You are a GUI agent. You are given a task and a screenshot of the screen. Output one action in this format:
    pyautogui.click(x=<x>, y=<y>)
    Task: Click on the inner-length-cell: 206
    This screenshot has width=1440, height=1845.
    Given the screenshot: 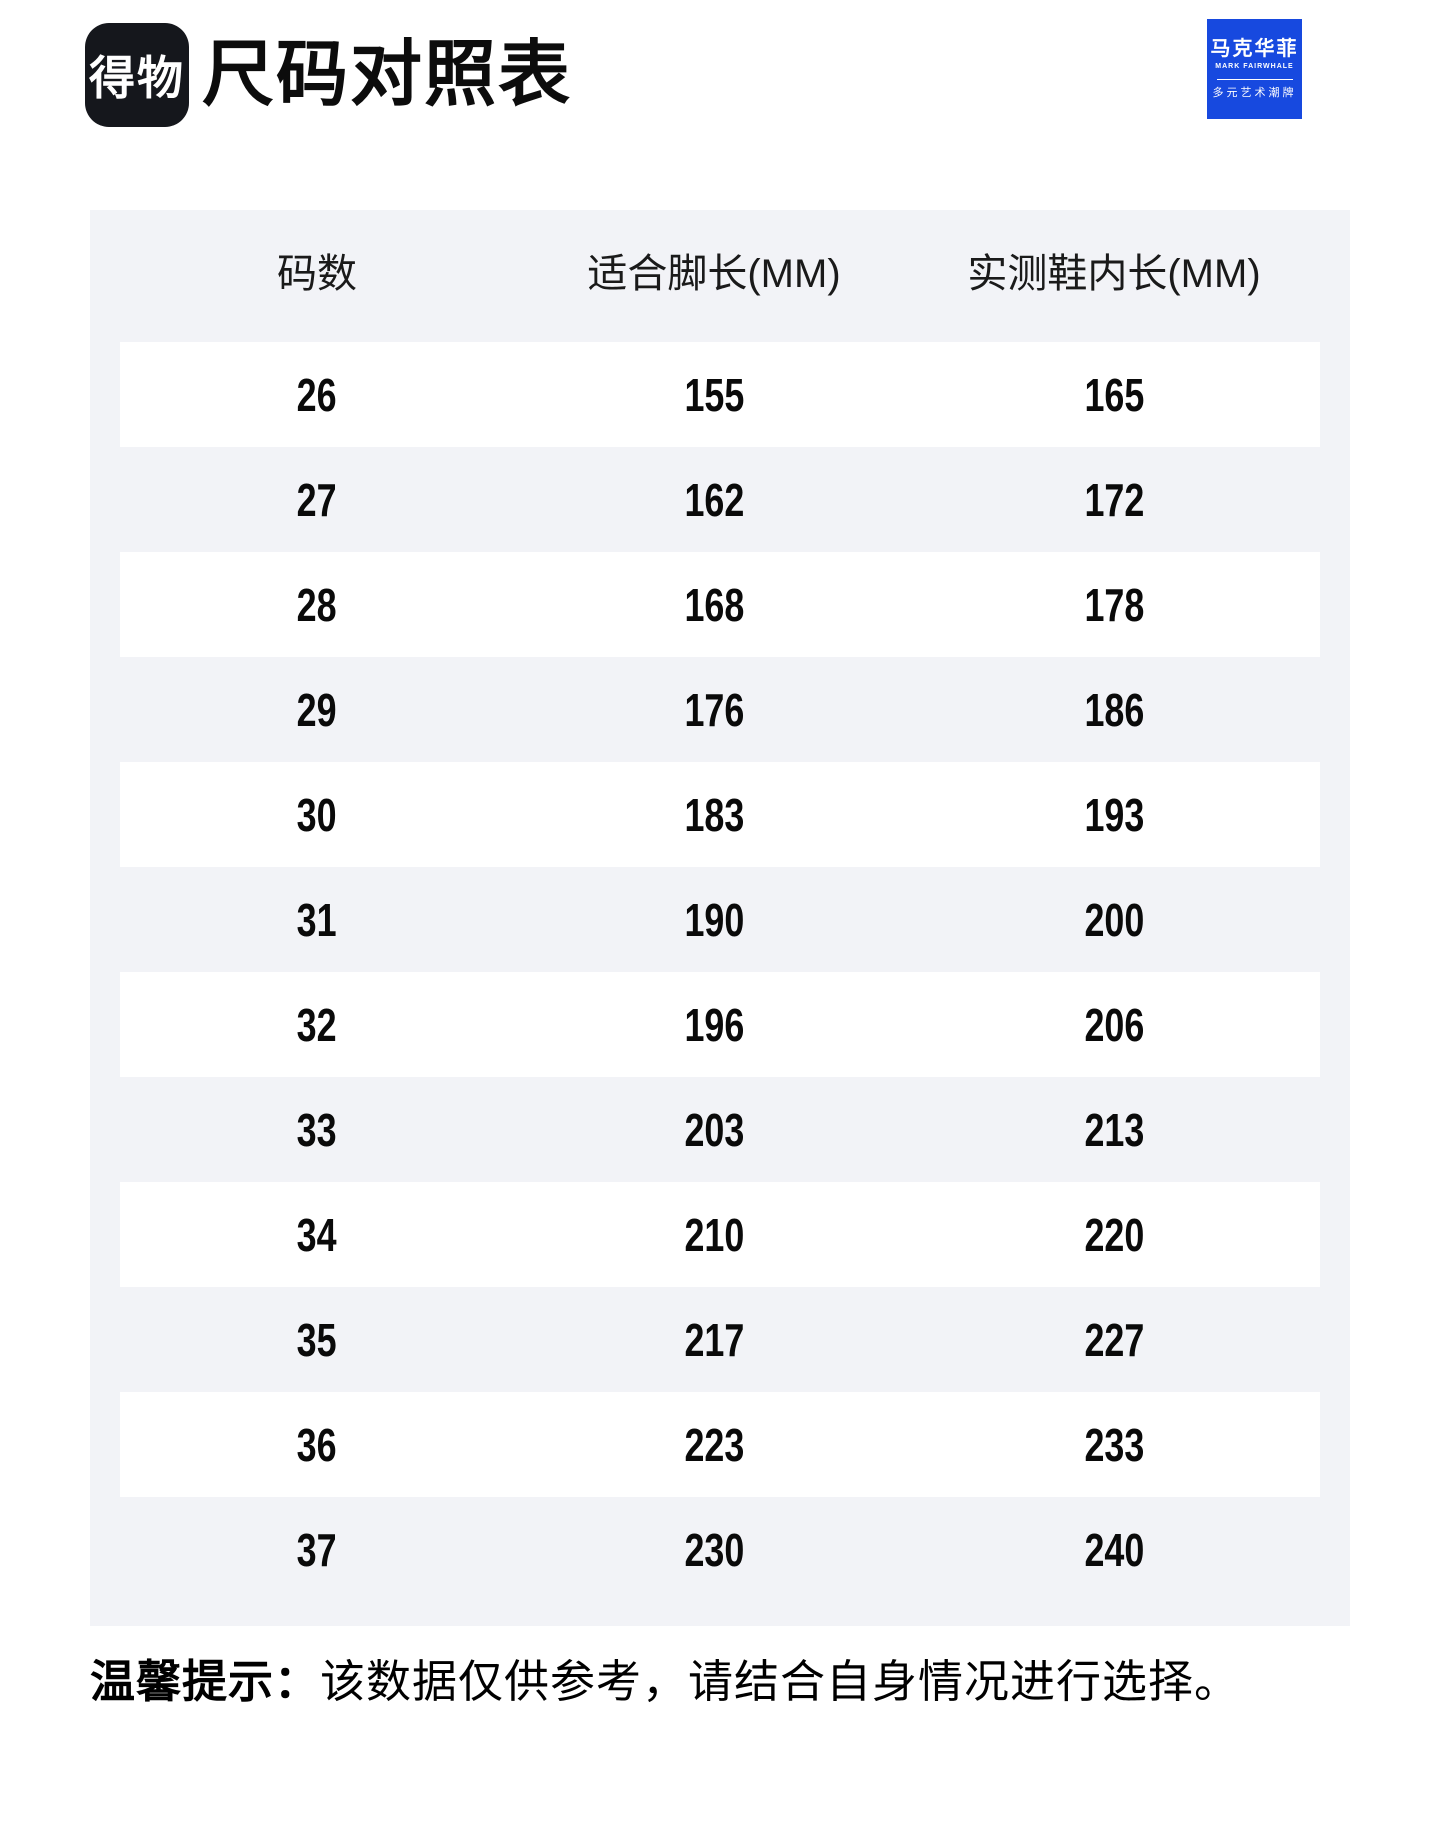 What is the action you would take?
    pyautogui.click(x=1114, y=1024)
    